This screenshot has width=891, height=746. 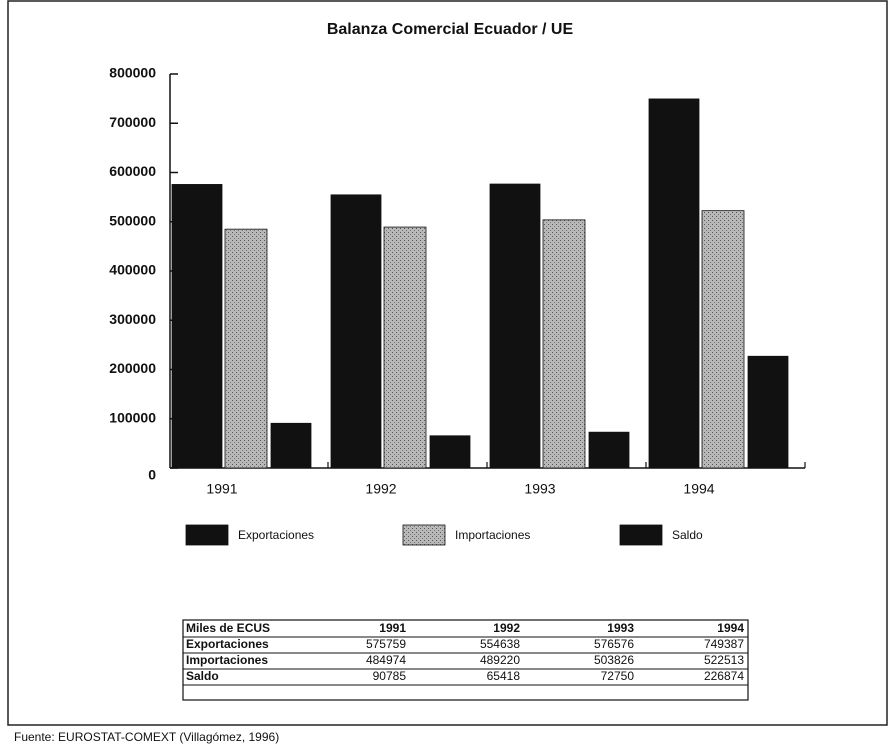 What do you see at coordinates (500, 660) in the screenshot?
I see `table-cell: 489220` at bounding box center [500, 660].